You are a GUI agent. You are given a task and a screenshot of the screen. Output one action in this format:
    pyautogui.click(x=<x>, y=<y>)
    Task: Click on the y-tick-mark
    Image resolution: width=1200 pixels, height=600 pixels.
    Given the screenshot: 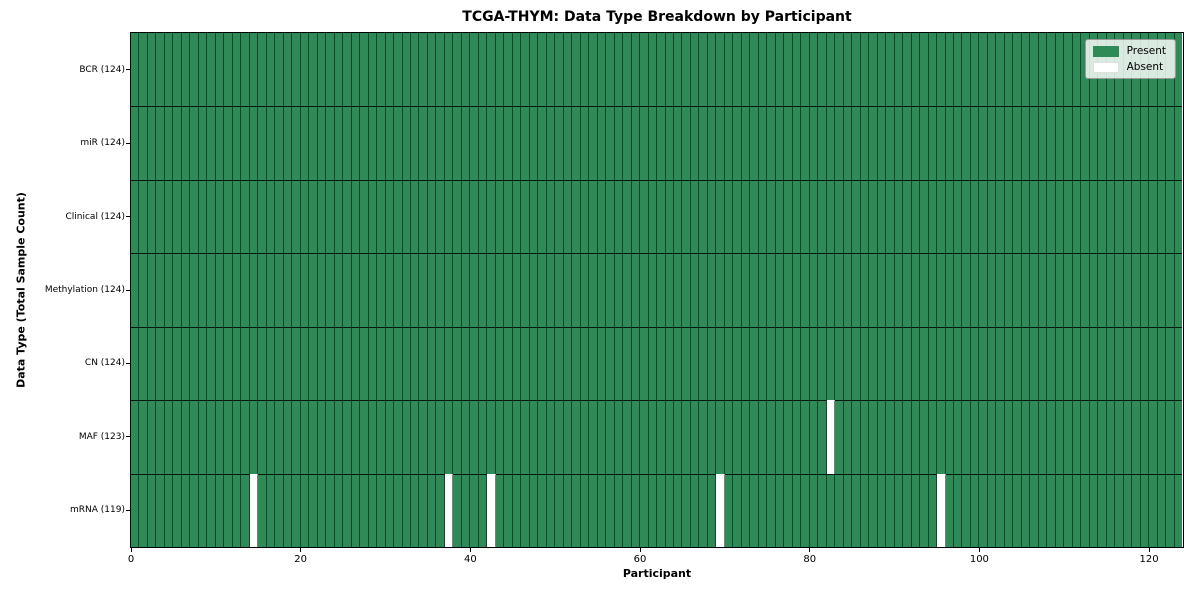 What is the action you would take?
    pyautogui.click(x=128, y=70)
    